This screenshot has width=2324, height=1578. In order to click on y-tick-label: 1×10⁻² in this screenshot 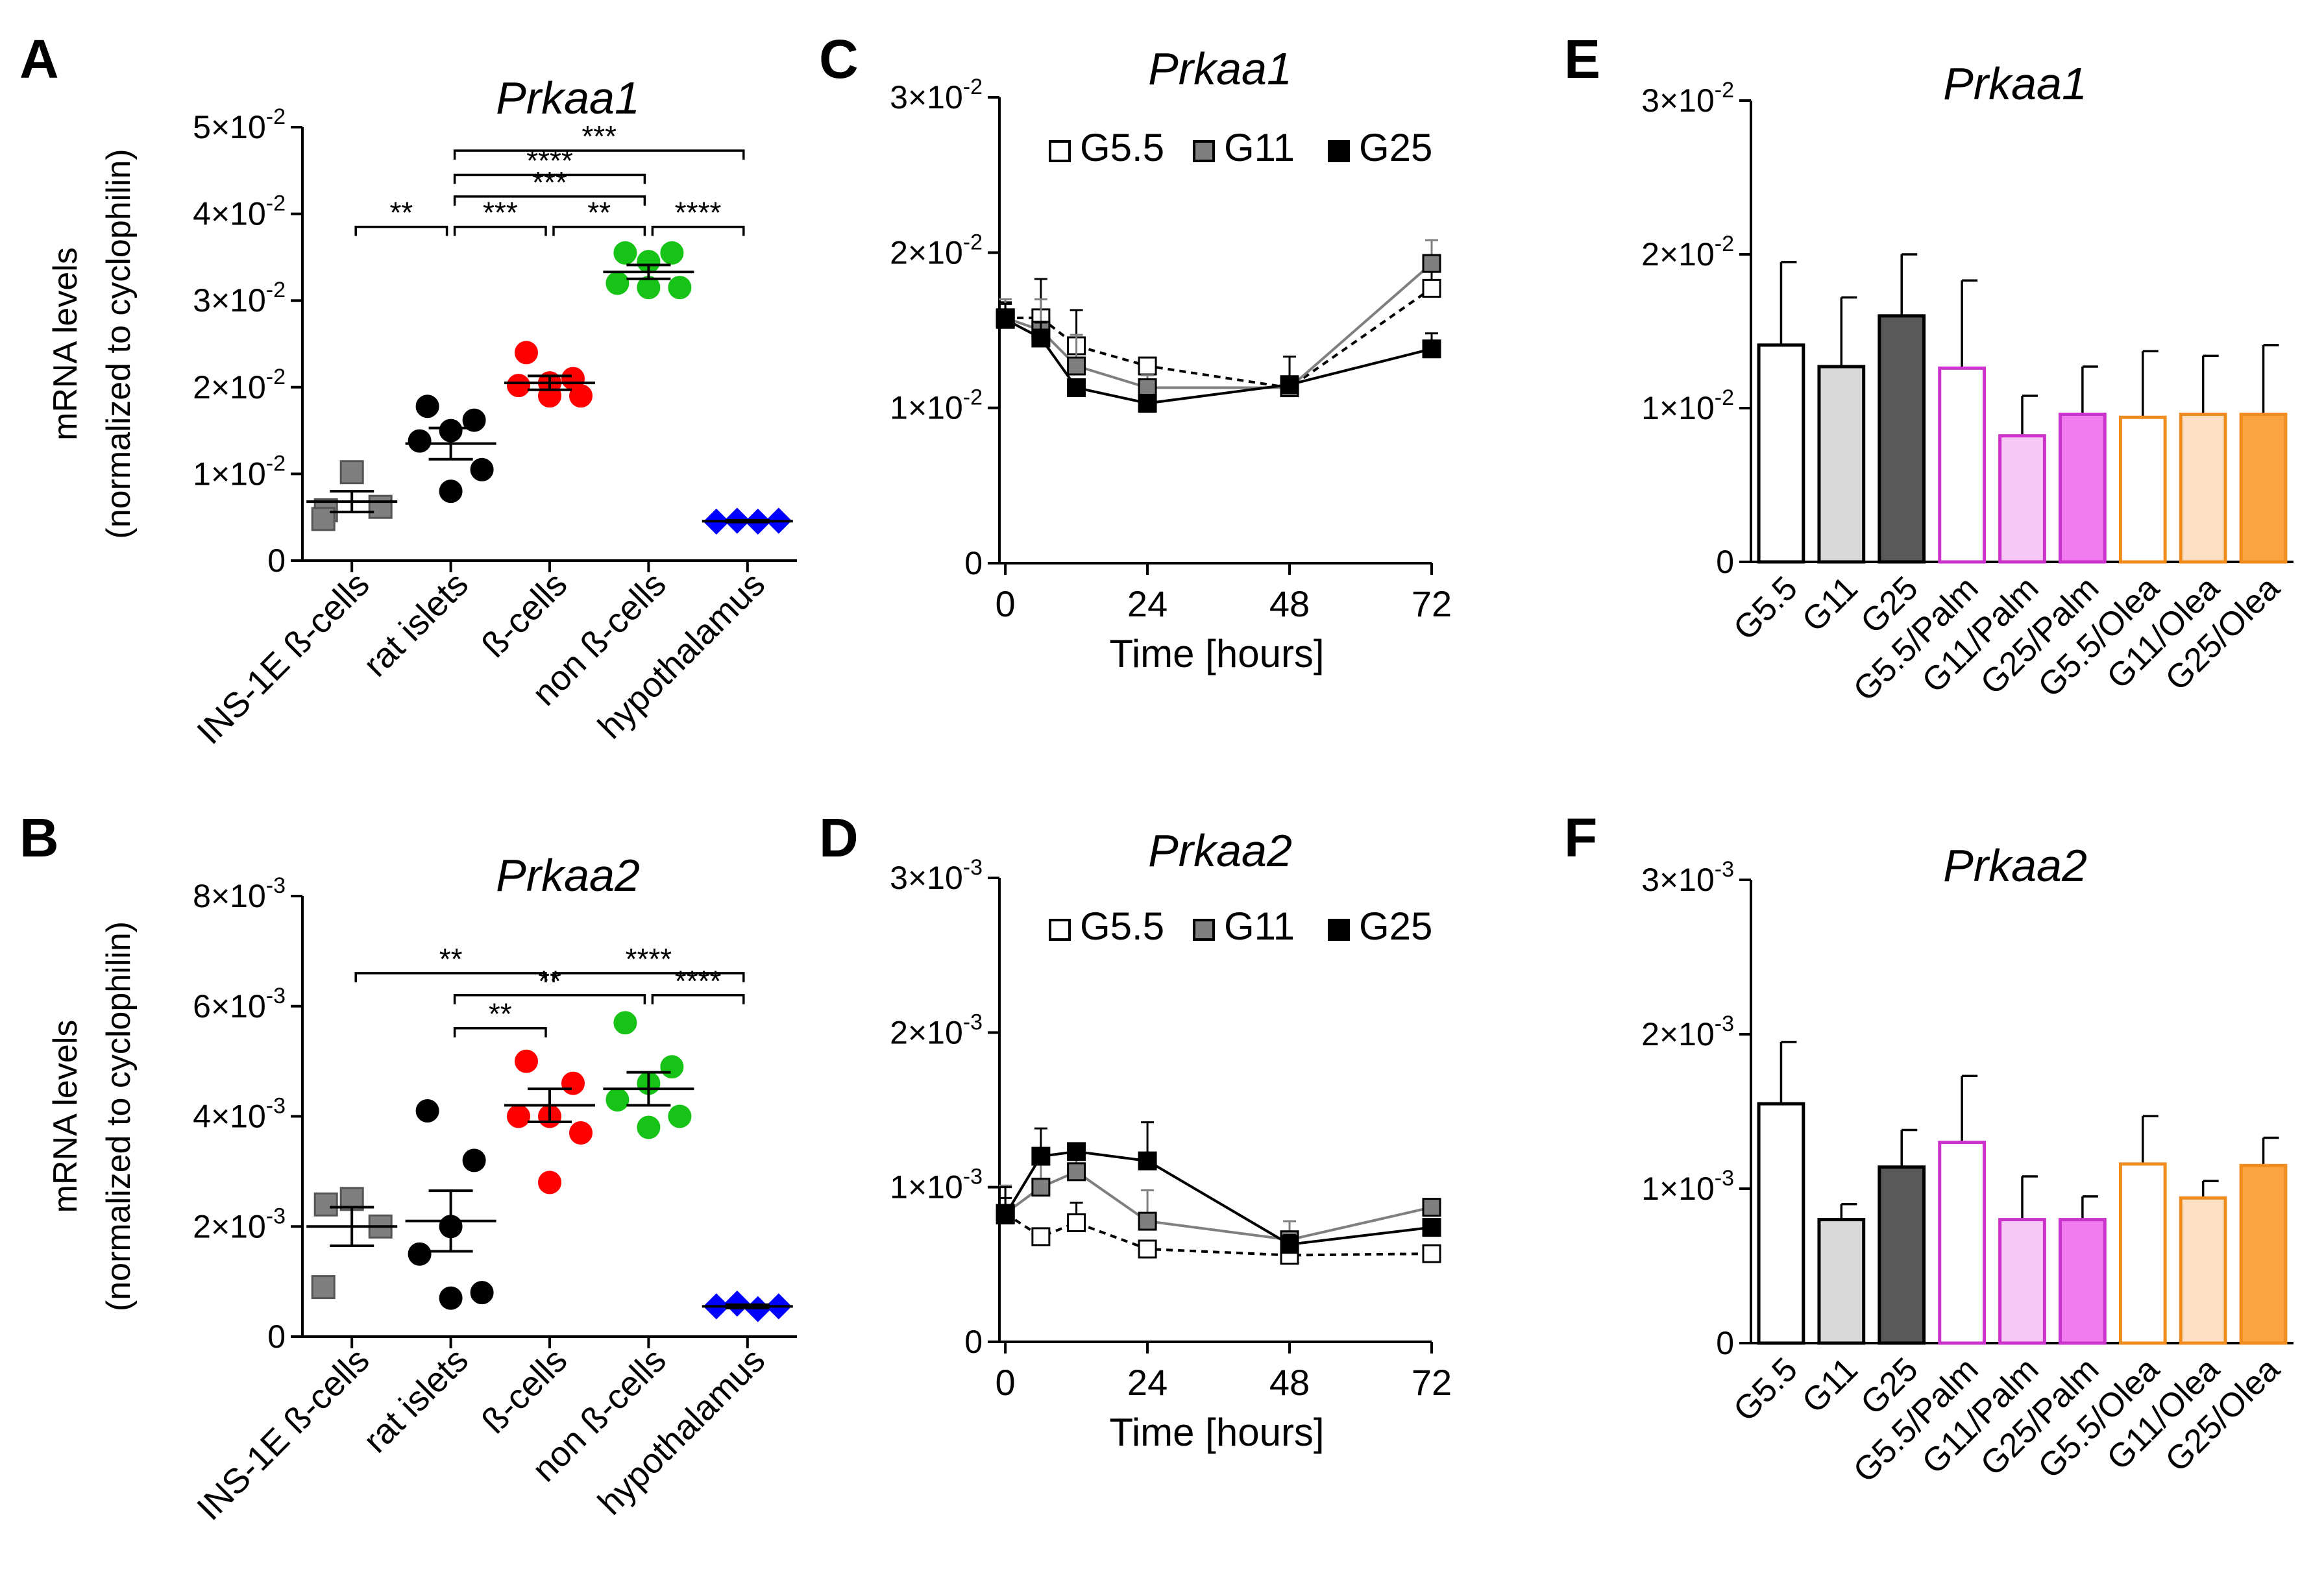, I will do `click(1687, 406)`.